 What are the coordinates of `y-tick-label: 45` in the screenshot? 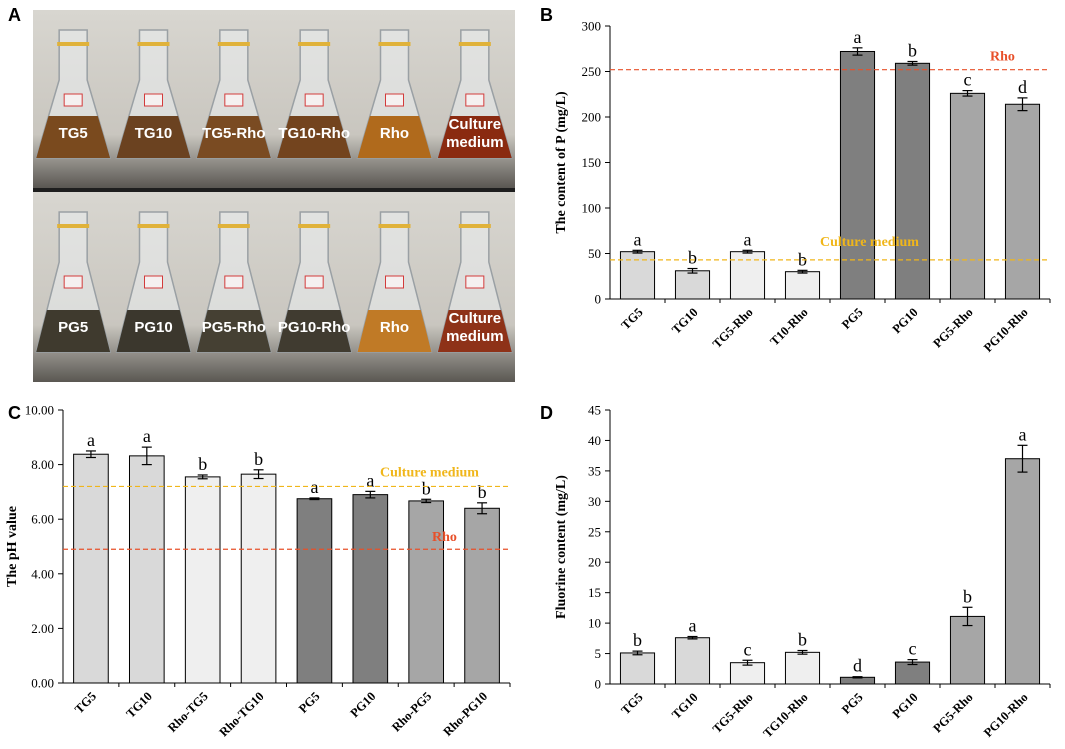 It's located at (594, 410).